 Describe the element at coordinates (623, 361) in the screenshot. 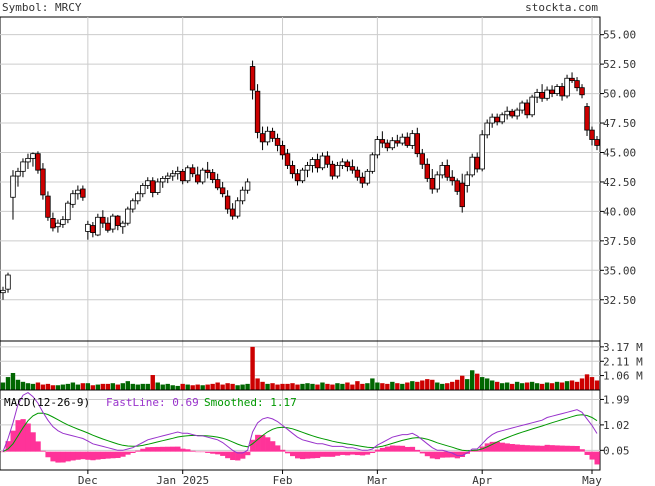

I see `volume-tick-label: 2.11 M` at that location.